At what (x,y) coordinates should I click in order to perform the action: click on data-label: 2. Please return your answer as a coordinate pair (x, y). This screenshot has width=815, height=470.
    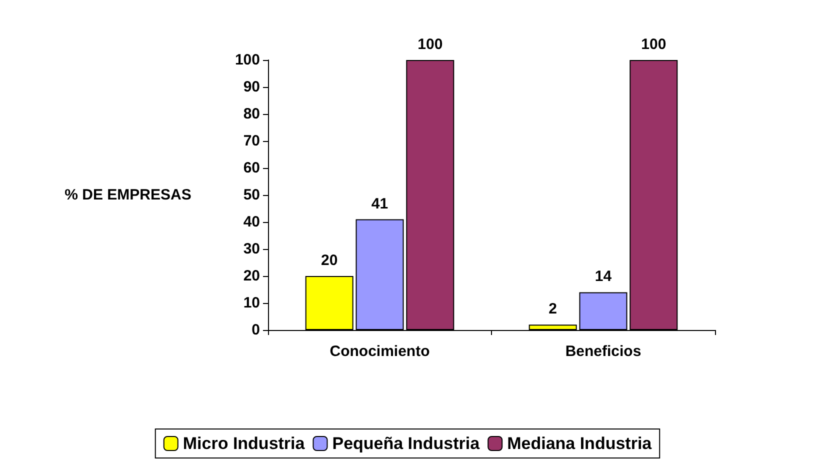
    Looking at the image, I should click on (553, 309).